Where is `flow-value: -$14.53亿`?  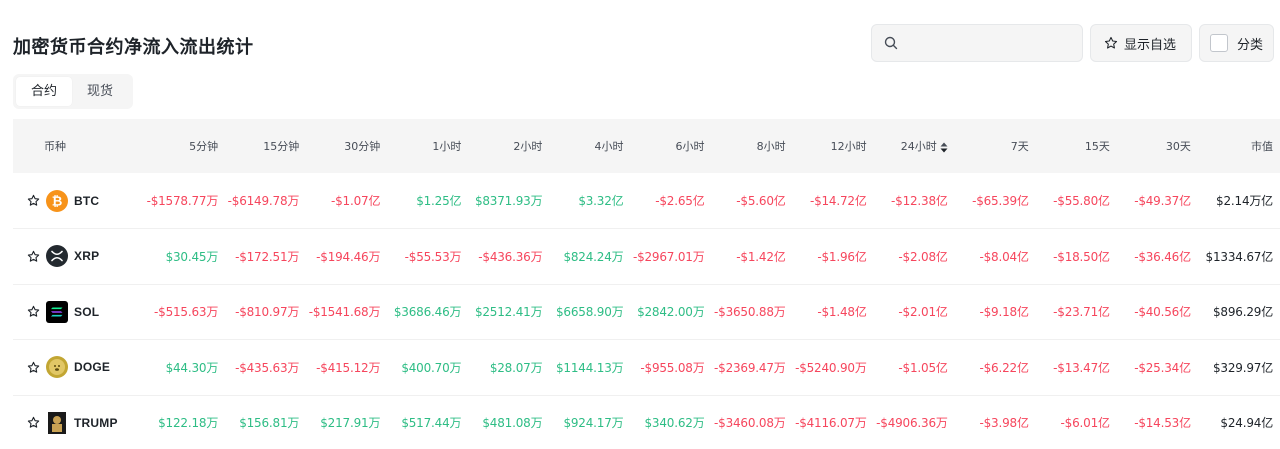
flow-value: -$14.53亿 is located at coordinates (1162, 423).